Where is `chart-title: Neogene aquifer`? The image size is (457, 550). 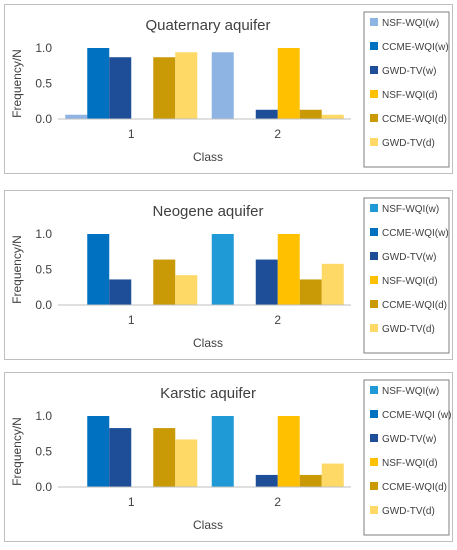 chart-title: Neogene aquifer is located at coordinates (208, 211).